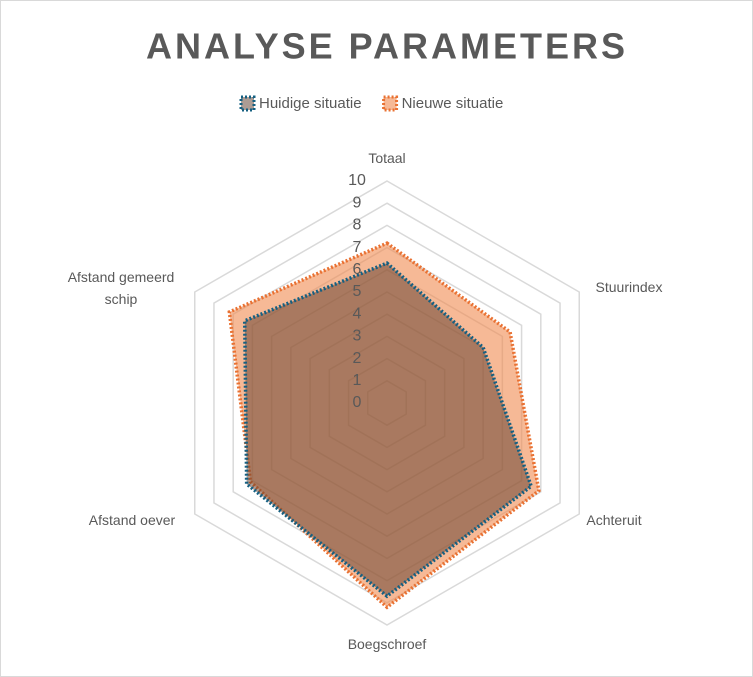 The height and width of the screenshot is (677, 753). Describe the element at coordinates (453, 103) in the screenshot. I see `legend-label: Nieuwe situatie` at that location.